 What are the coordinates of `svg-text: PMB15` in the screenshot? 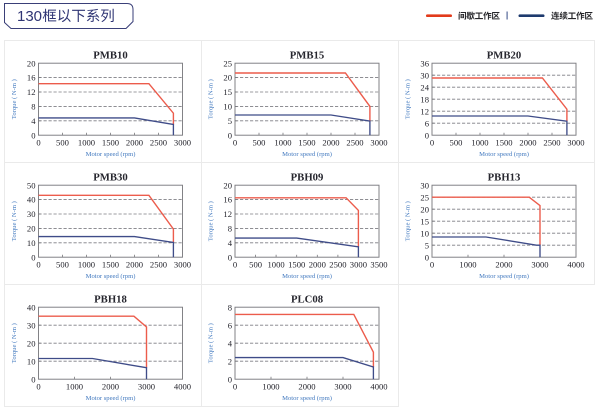 It's located at (307, 55).